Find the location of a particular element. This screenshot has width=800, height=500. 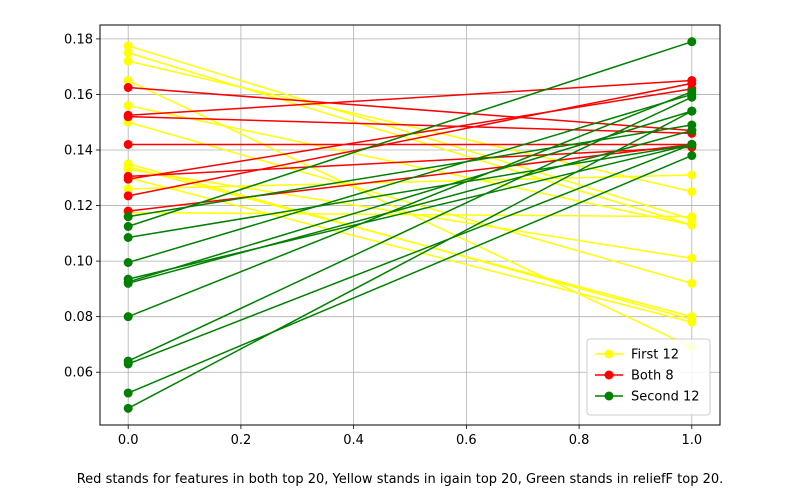

x-tick-label: 0.6 is located at coordinates (466, 440).